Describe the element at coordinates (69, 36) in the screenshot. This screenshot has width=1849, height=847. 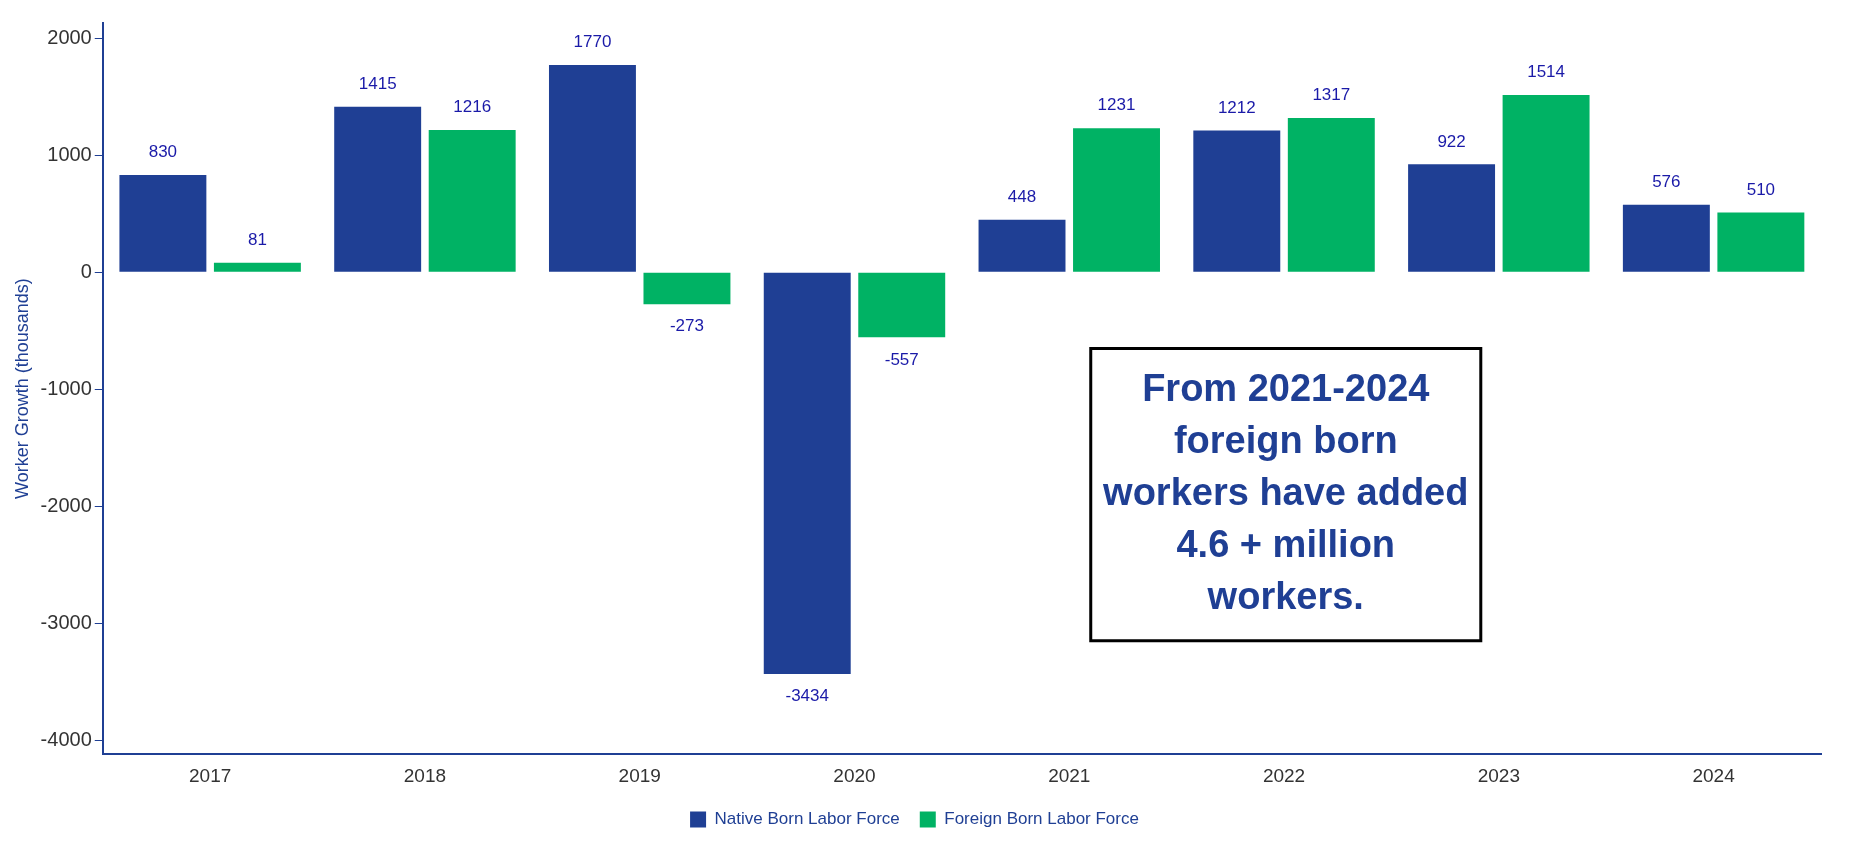
I see `y-tick-label: 2000` at that location.